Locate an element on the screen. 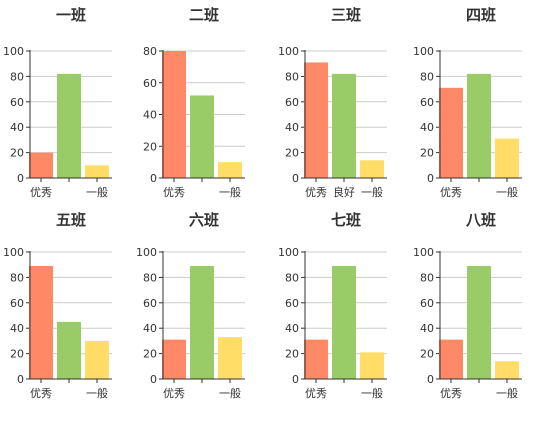 Image resolution: width=550 pixels, height=425 pixels. chart-panel: 一班 0 20 40 60 80 100 优秀 一般 is located at coordinates (57, 102).